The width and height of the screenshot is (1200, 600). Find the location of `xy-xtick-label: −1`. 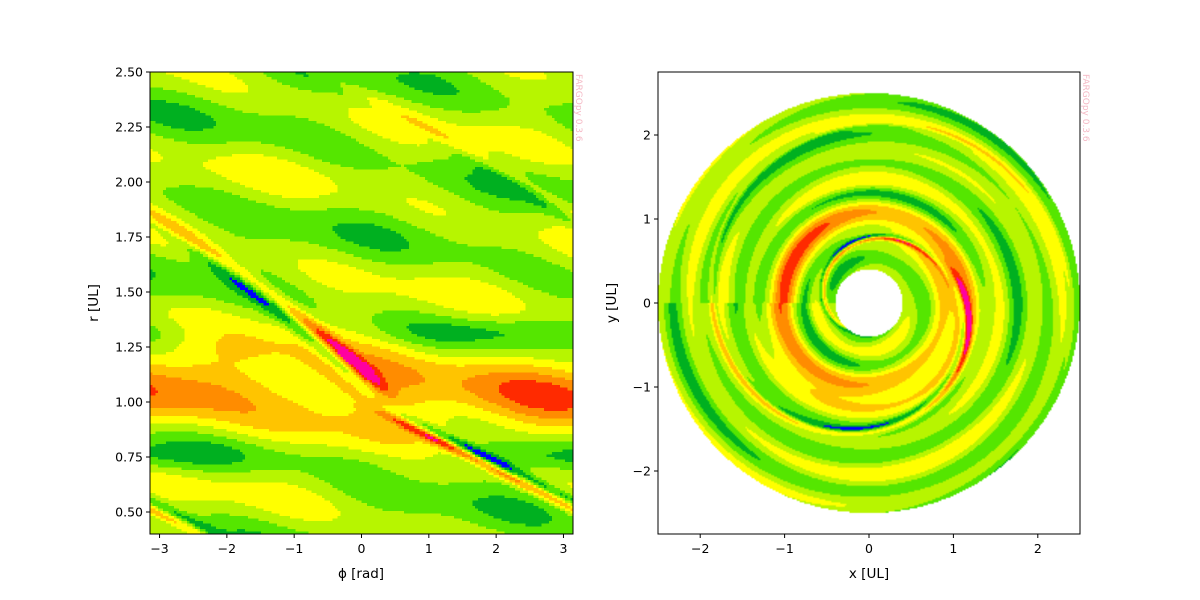

xy-xtick-label: −1 is located at coordinates (784, 548).